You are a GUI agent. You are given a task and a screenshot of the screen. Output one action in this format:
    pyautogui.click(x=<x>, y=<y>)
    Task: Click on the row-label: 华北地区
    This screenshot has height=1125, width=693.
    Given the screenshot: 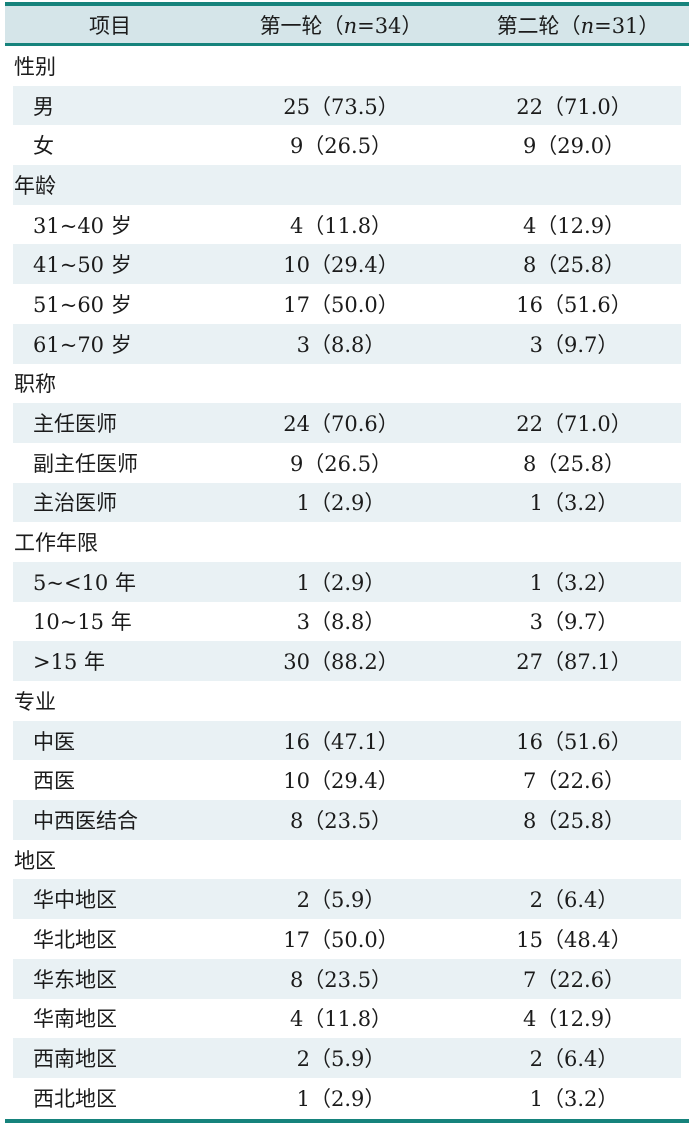 What is the action you would take?
    pyautogui.click(x=75, y=939)
    